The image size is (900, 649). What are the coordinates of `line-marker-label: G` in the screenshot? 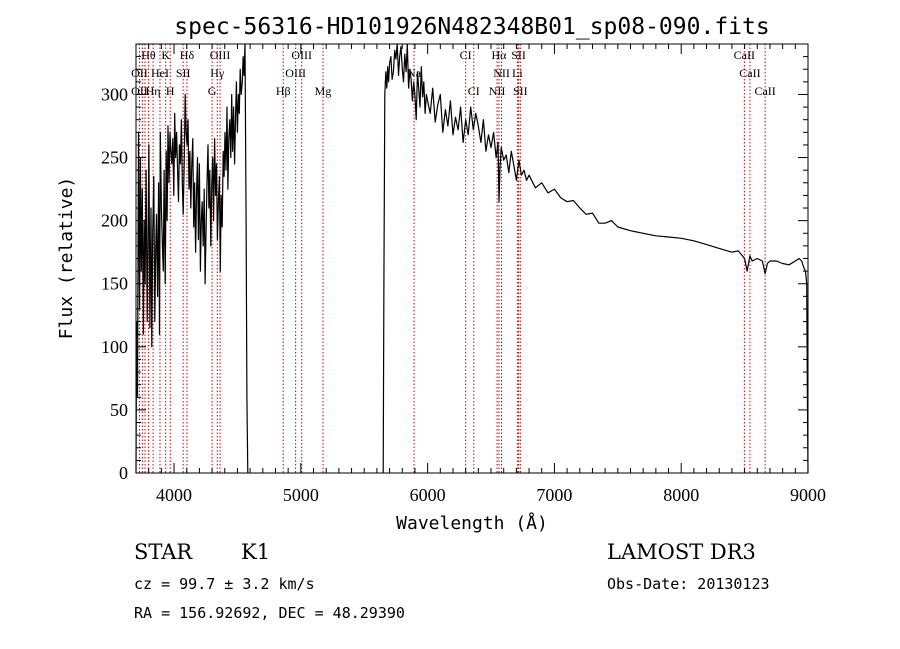 It's located at (212, 91).